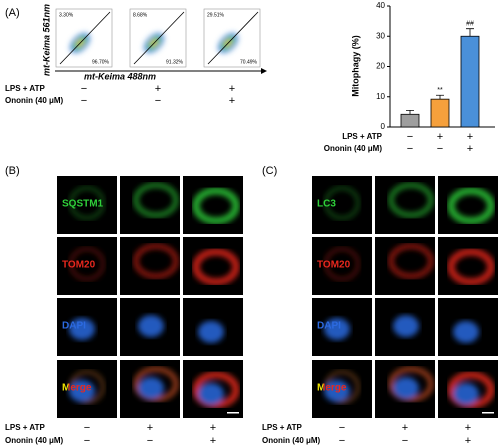 The height and width of the screenshot is (447, 500). I want to click on y-tick-label: 30, so click(380, 35).